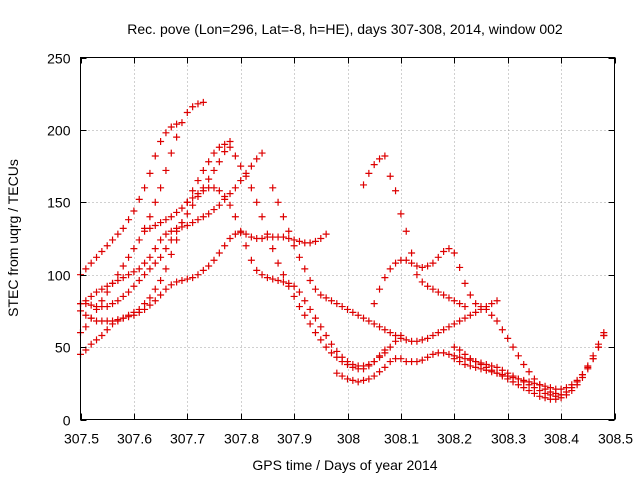 This screenshot has width=640, height=480. Describe the element at coordinates (508, 439) in the screenshot. I see `x-tick-label: 308.3` at that location.